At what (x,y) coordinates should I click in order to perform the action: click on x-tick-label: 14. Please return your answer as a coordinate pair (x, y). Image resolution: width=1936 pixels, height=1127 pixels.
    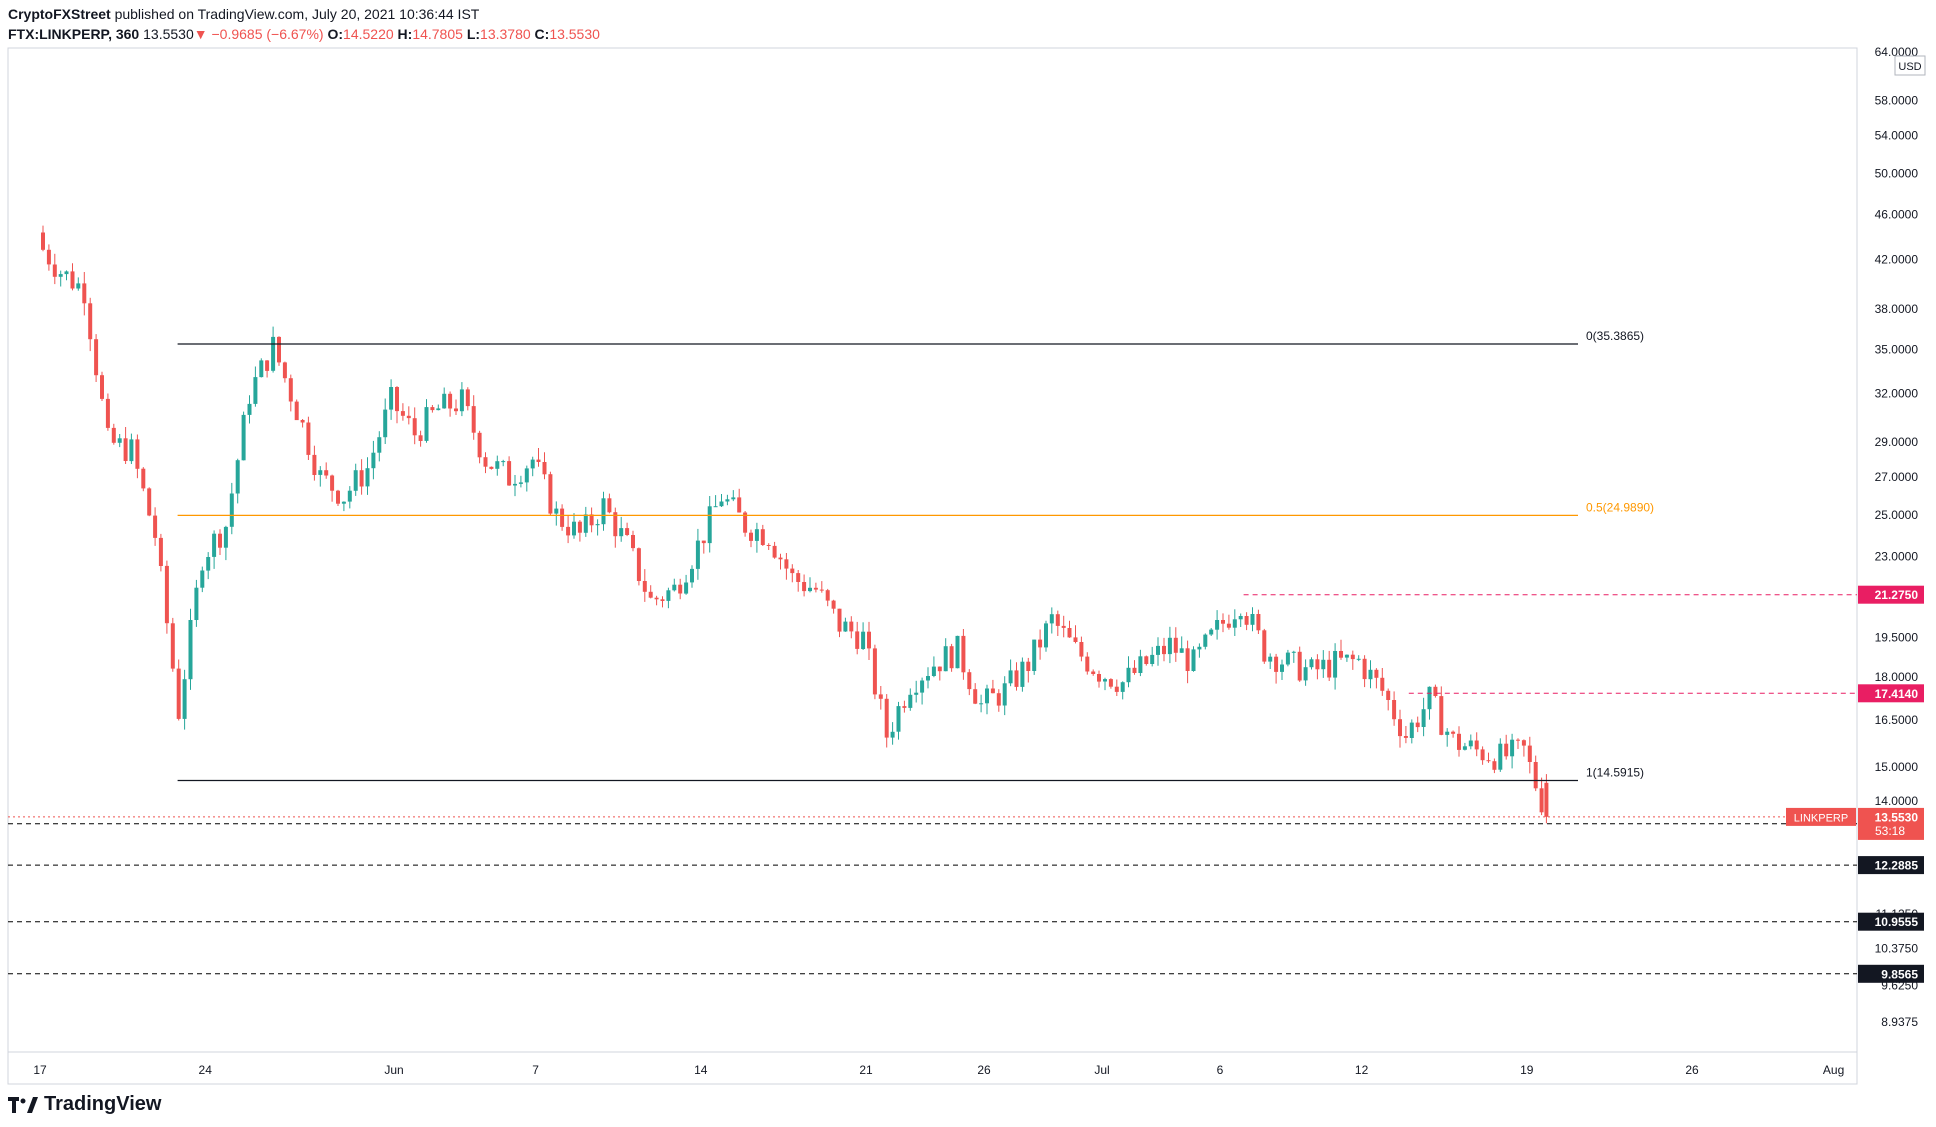
    Looking at the image, I should click on (701, 1070).